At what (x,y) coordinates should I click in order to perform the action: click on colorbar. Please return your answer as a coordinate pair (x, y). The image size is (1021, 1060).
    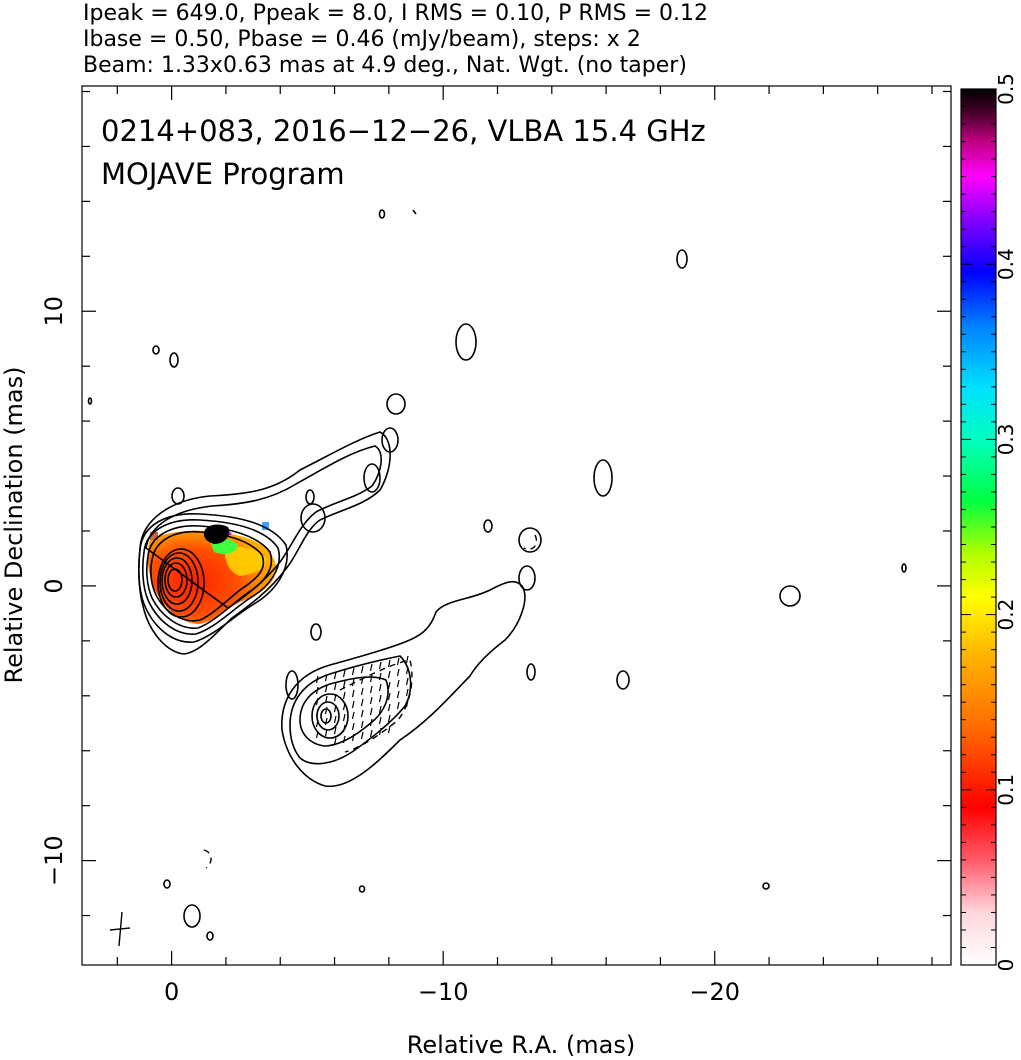
    Looking at the image, I should click on (978, 527).